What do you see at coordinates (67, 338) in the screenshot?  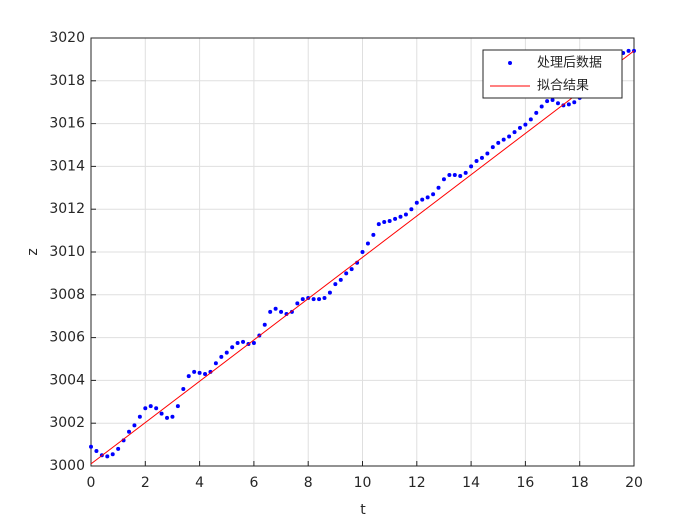 I see `y-tick-label: 3006` at bounding box center [67, 338].